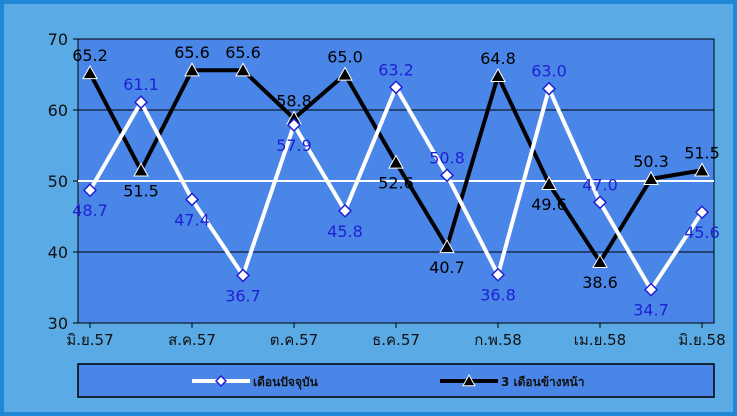 Image resolution: width=737 pixels, height=416 pixels. I want to click on x-tick-label: ก.พ.58, so click(498, 340).